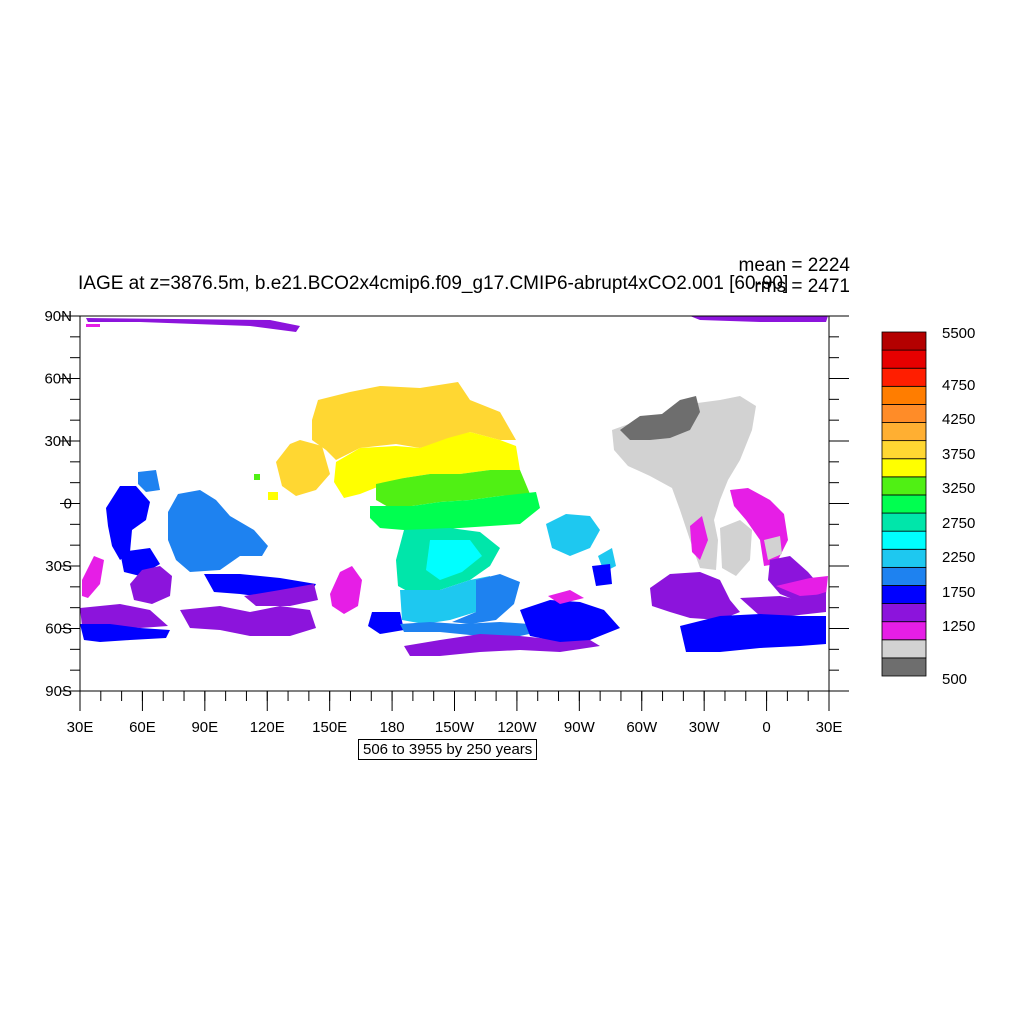 This screenshot has width=1024, height=1024. I want to click on pacific-lime, so click(453, 489).